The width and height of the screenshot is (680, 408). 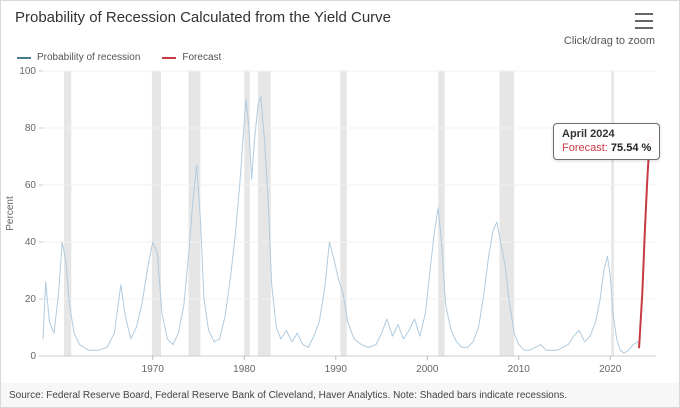 I want to click on legend-label-forecast: Forecast, so click(x=202, y=57).